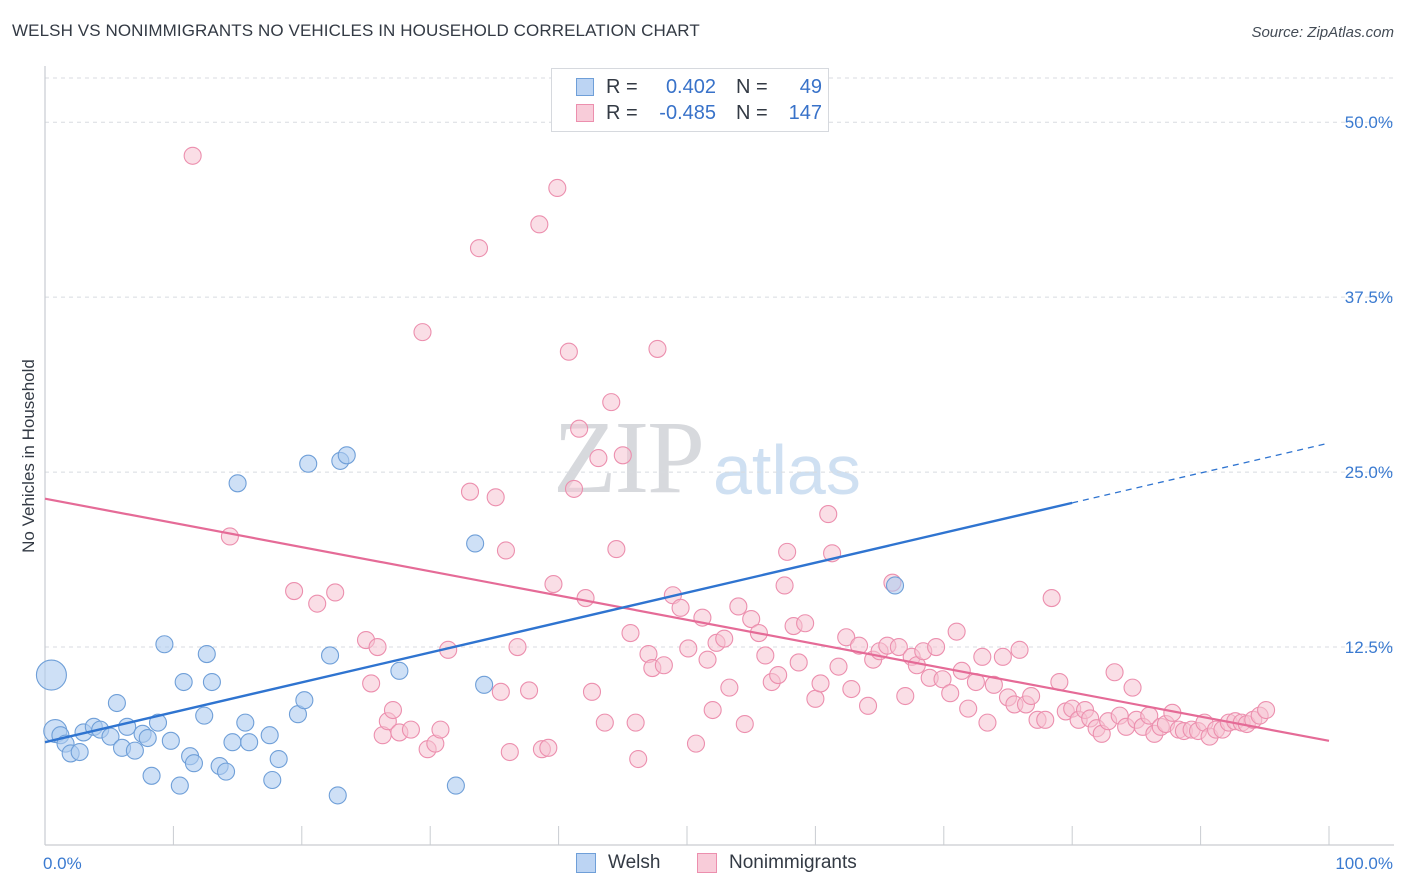  What do you see at coordinates (634, 862) in the screenshot?
I see `legend-label-welsh: Welsh` at bounding box center [634, 862].